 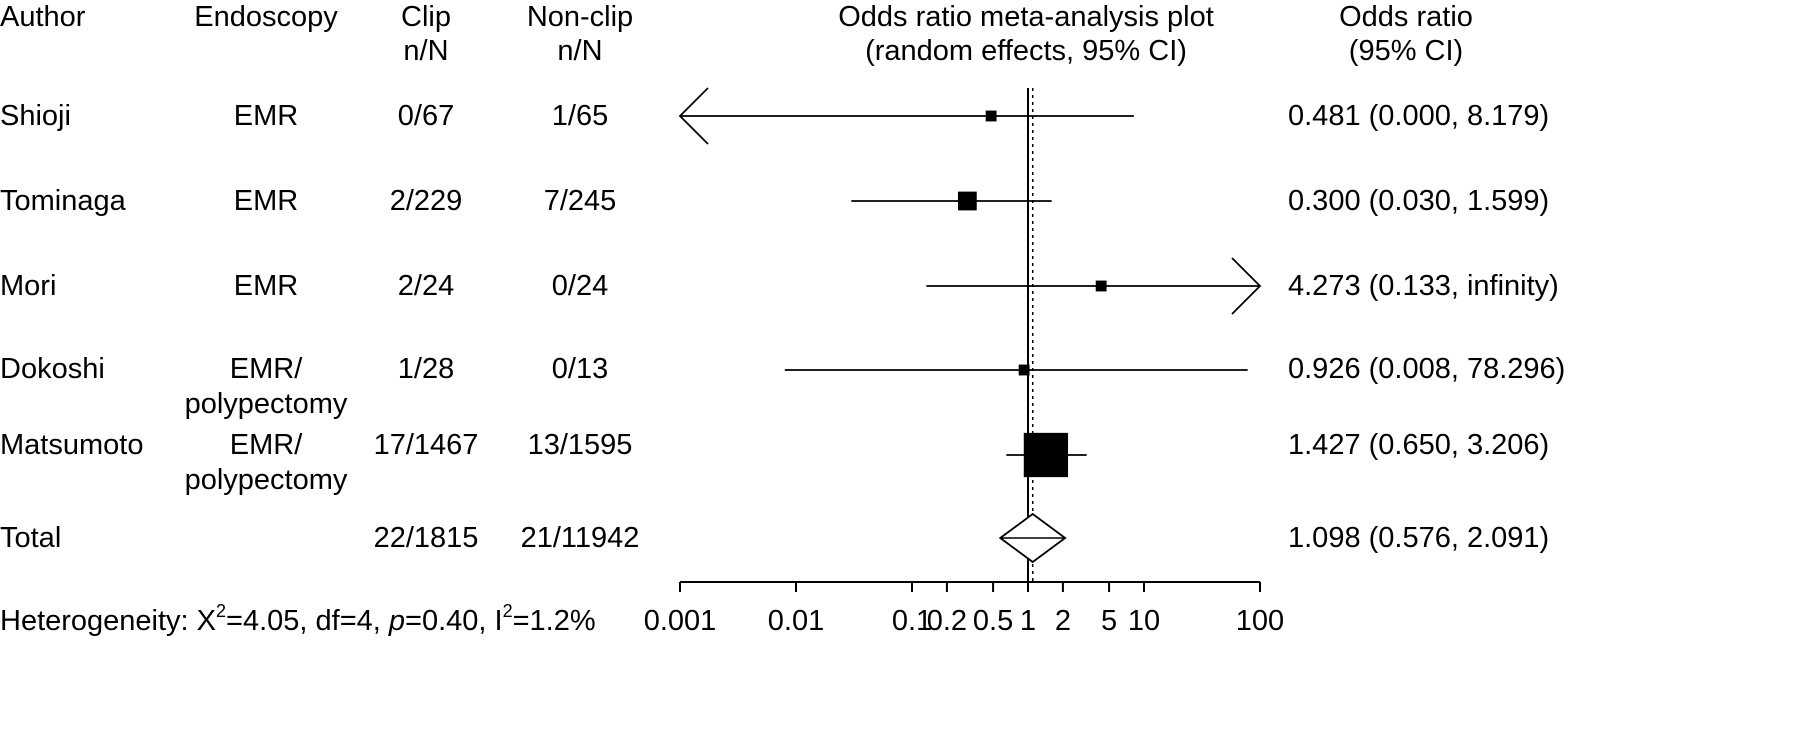 I want to click on row-author: Dokoshi, so click(x=52, y=369).